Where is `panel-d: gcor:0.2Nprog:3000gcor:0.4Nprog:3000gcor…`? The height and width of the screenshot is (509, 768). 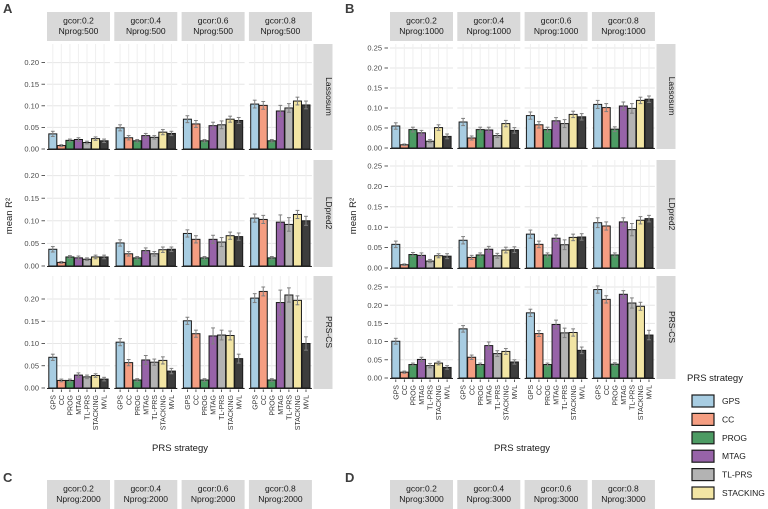 panel-d: gcor:0.2Nprog:3000gcor:0.4Nprog:3000gcor… is located at coordinates (522, 494).